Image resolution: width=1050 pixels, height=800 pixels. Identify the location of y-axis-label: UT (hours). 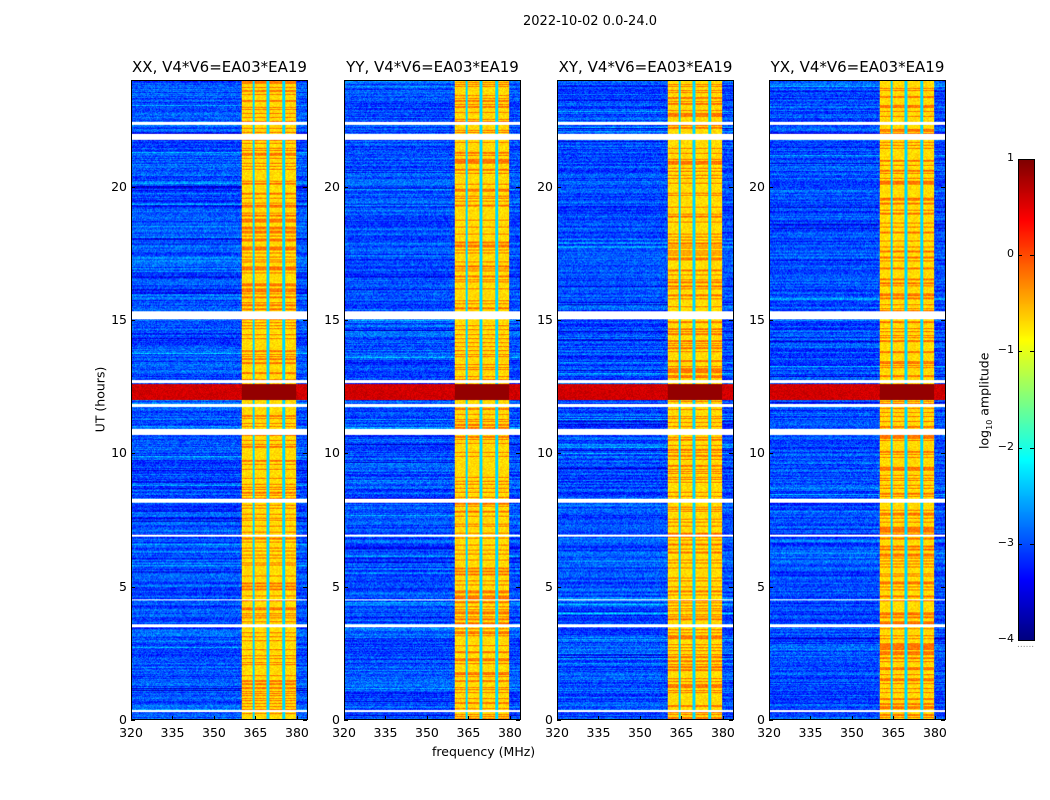
(100, 399).